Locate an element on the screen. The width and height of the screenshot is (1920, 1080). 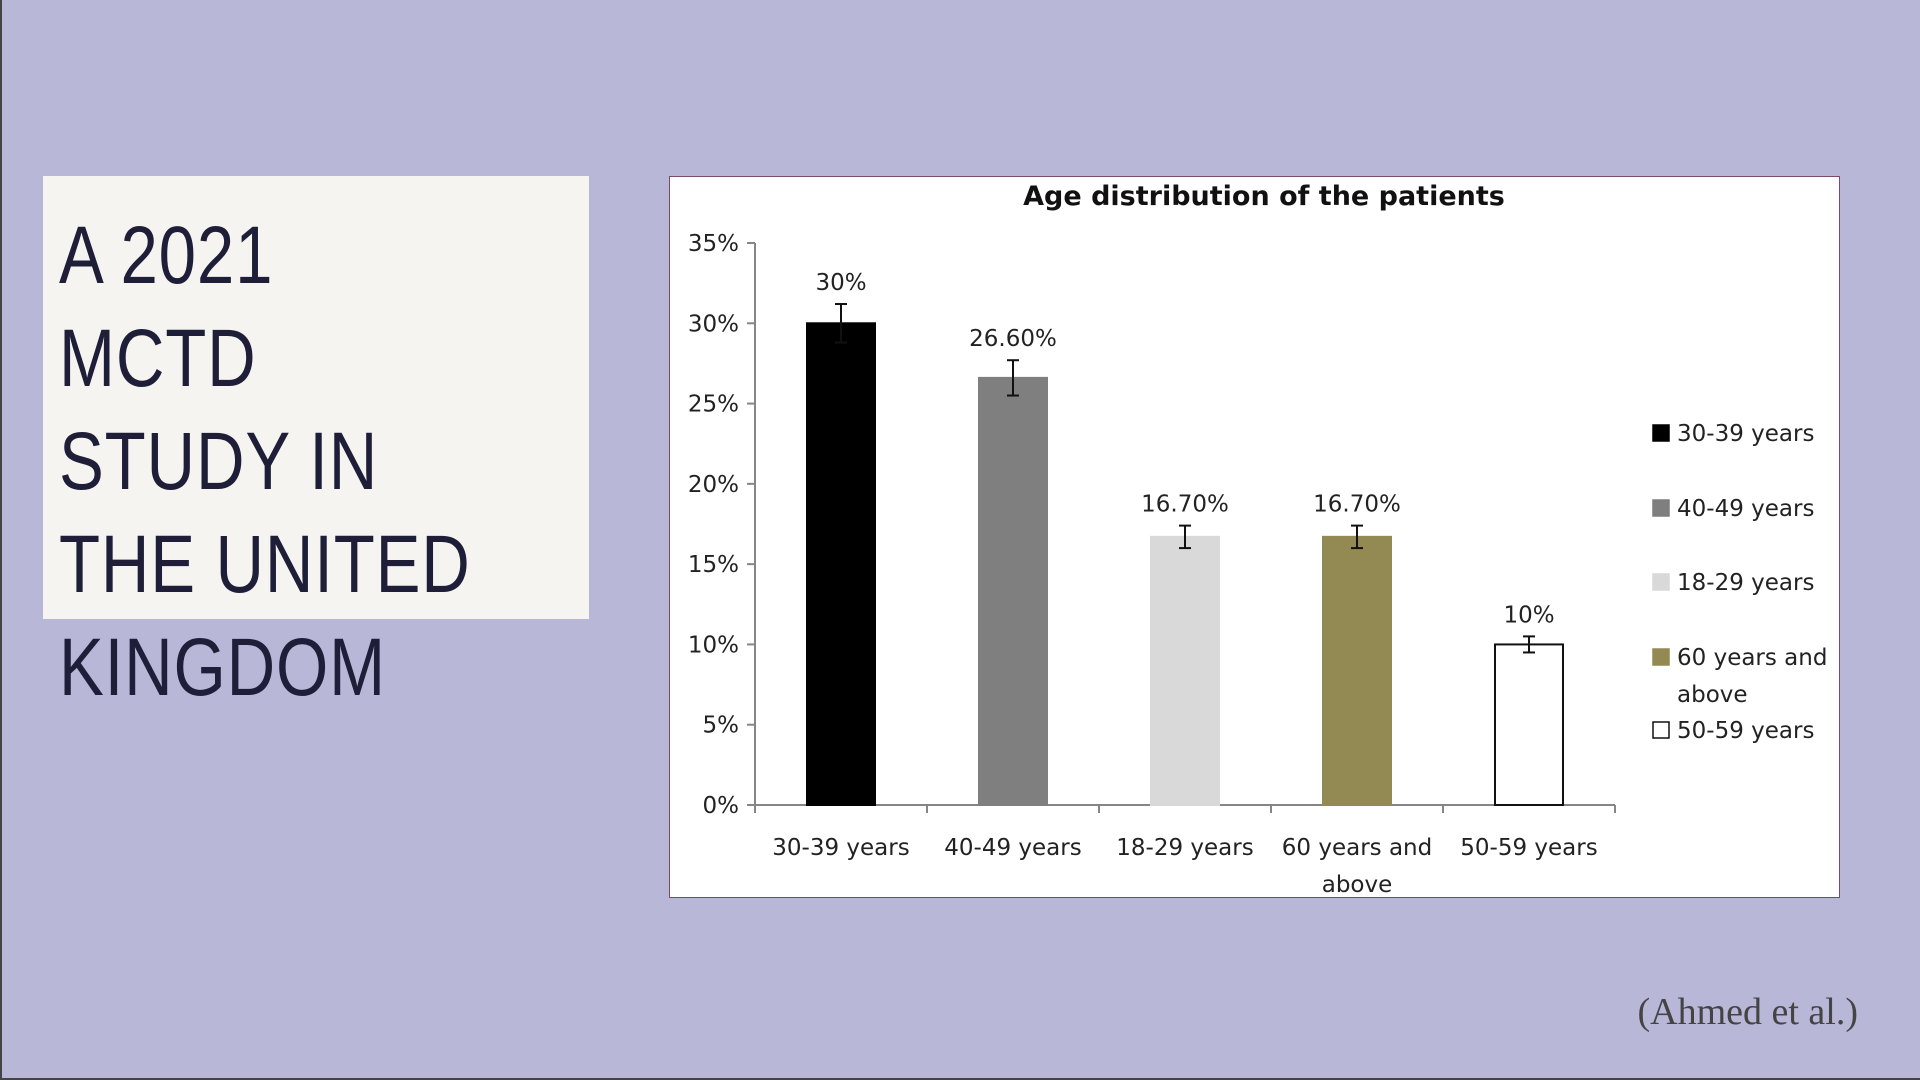
x-tick-label: 60 years and is located at coordinates (1357, 848).